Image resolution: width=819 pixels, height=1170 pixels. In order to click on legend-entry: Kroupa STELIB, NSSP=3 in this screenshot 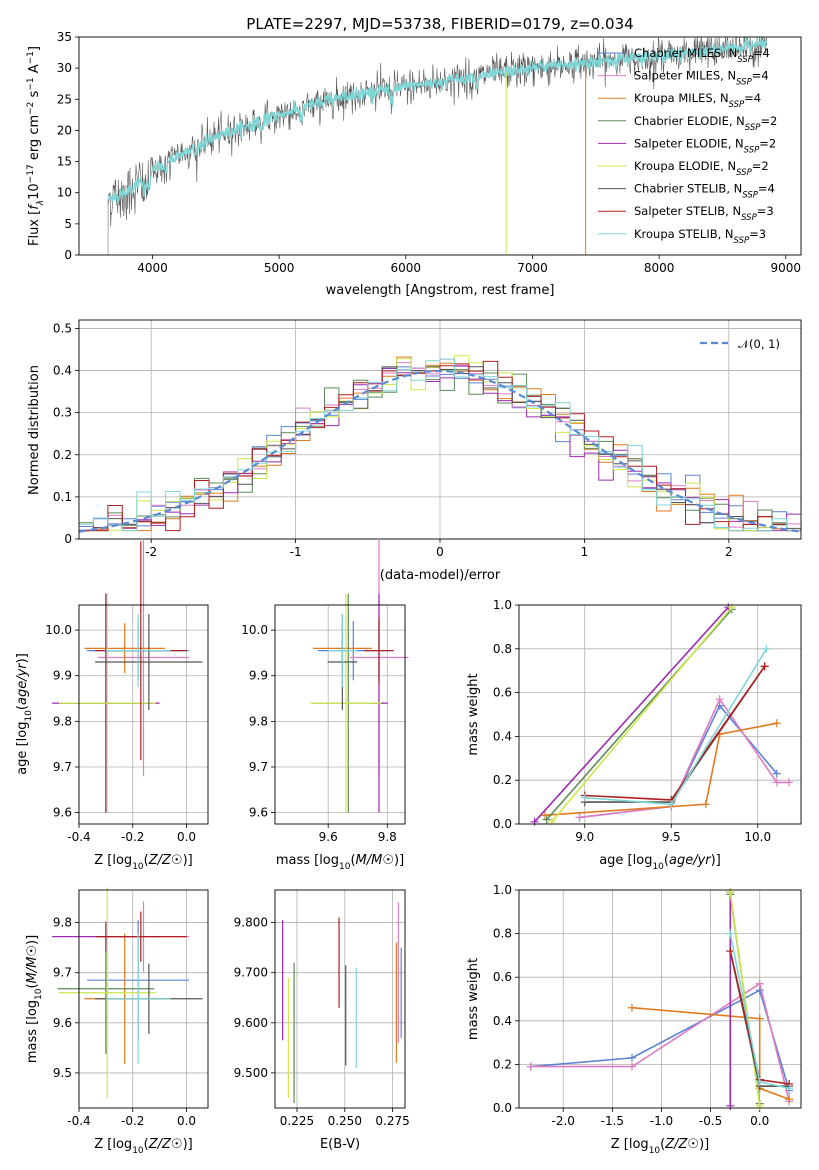, I will do `click(700, 236)`.